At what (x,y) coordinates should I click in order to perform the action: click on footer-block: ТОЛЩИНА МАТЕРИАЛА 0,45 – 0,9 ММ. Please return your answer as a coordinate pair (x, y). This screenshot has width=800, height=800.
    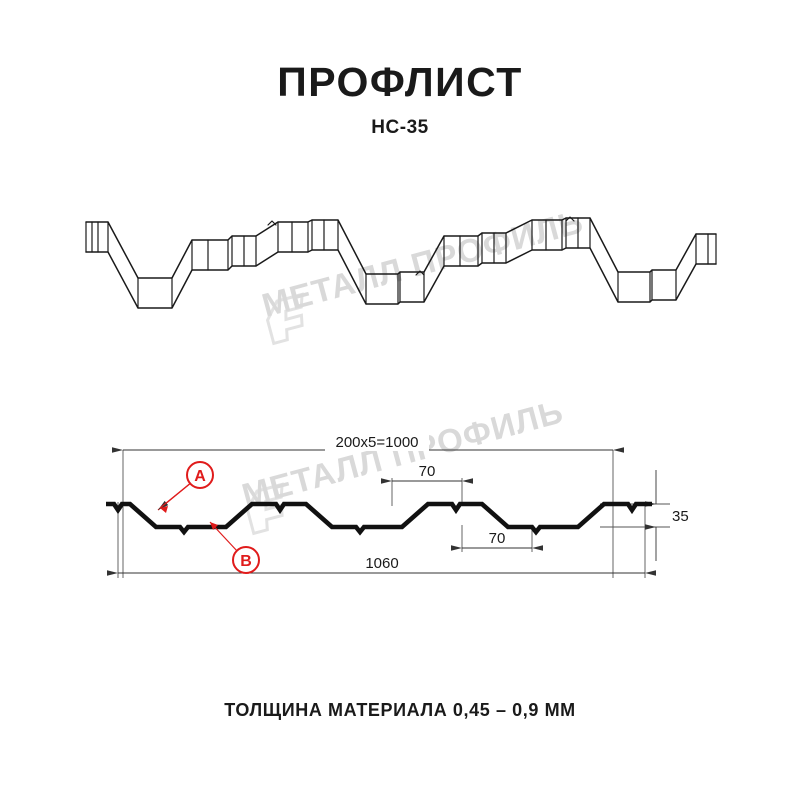
    Looking at the image, I should click on (400, 710).